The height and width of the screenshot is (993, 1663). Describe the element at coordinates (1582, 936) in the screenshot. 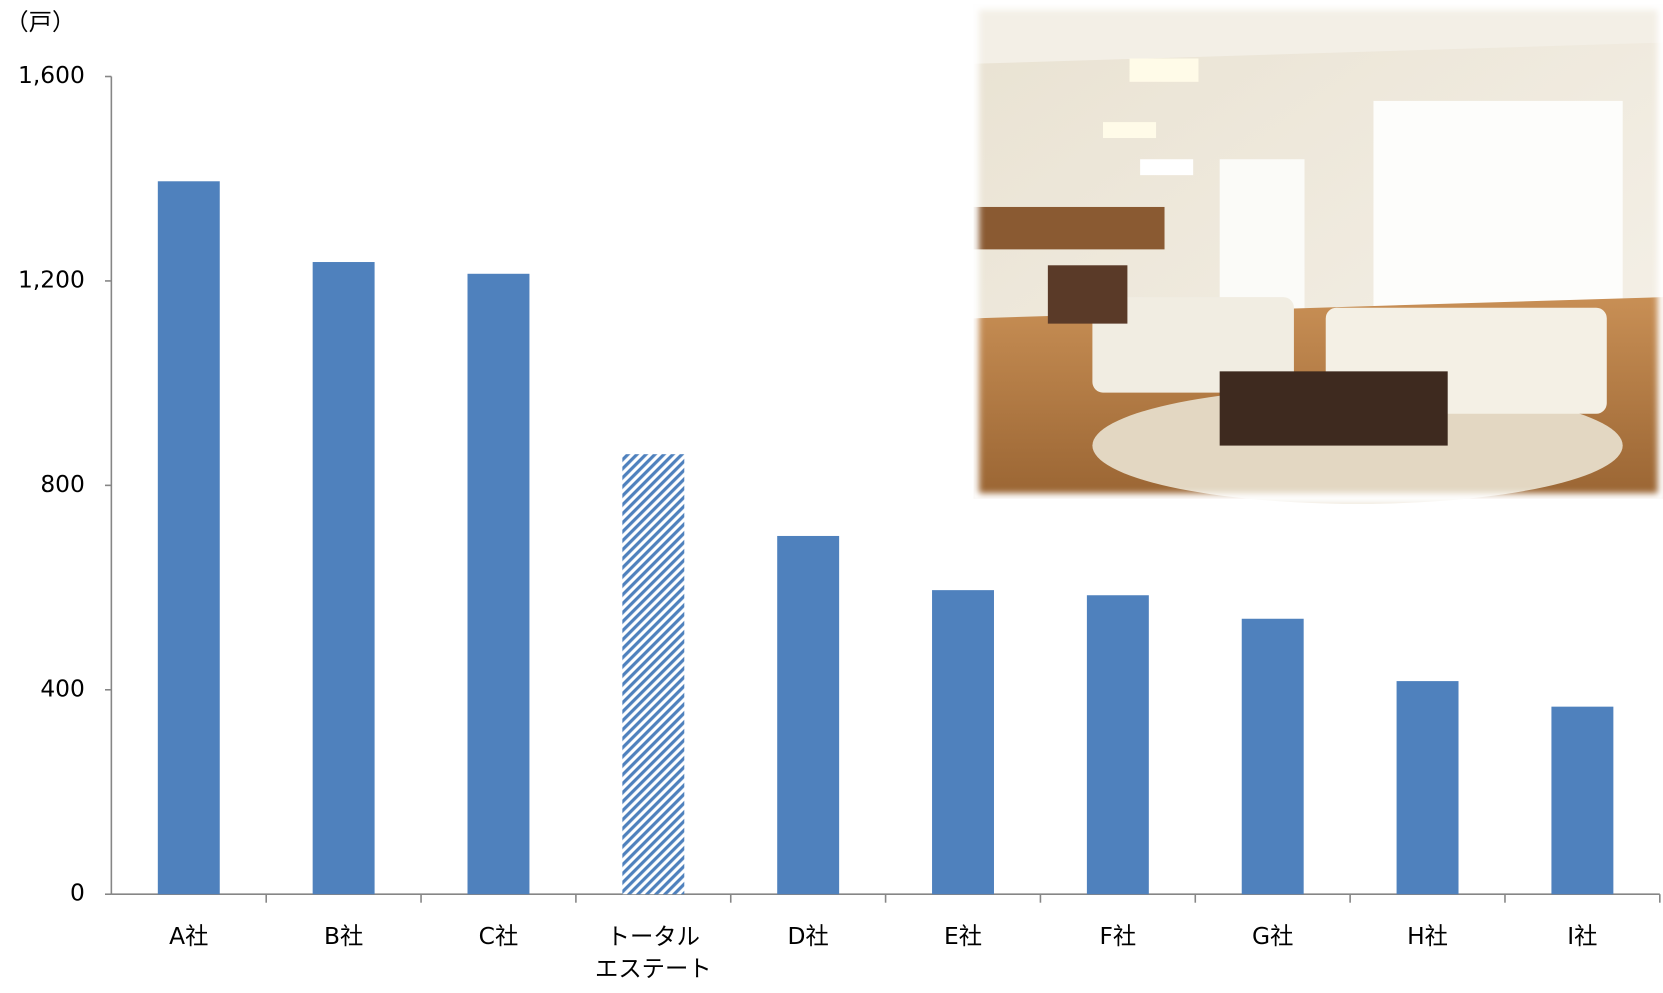

I see `x-tick-label: I社` at that location.